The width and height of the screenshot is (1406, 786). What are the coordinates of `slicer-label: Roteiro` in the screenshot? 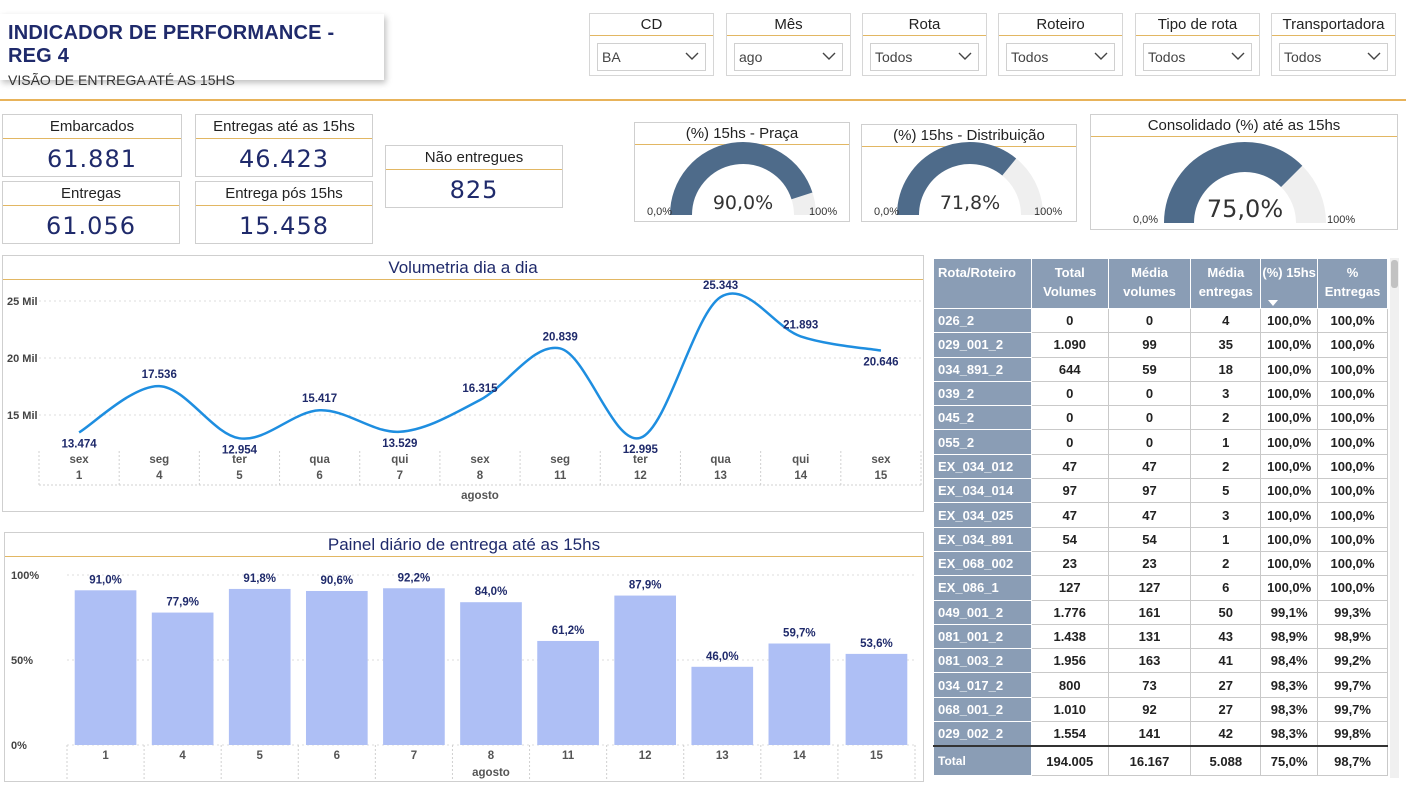 It's located at (1060, 25).